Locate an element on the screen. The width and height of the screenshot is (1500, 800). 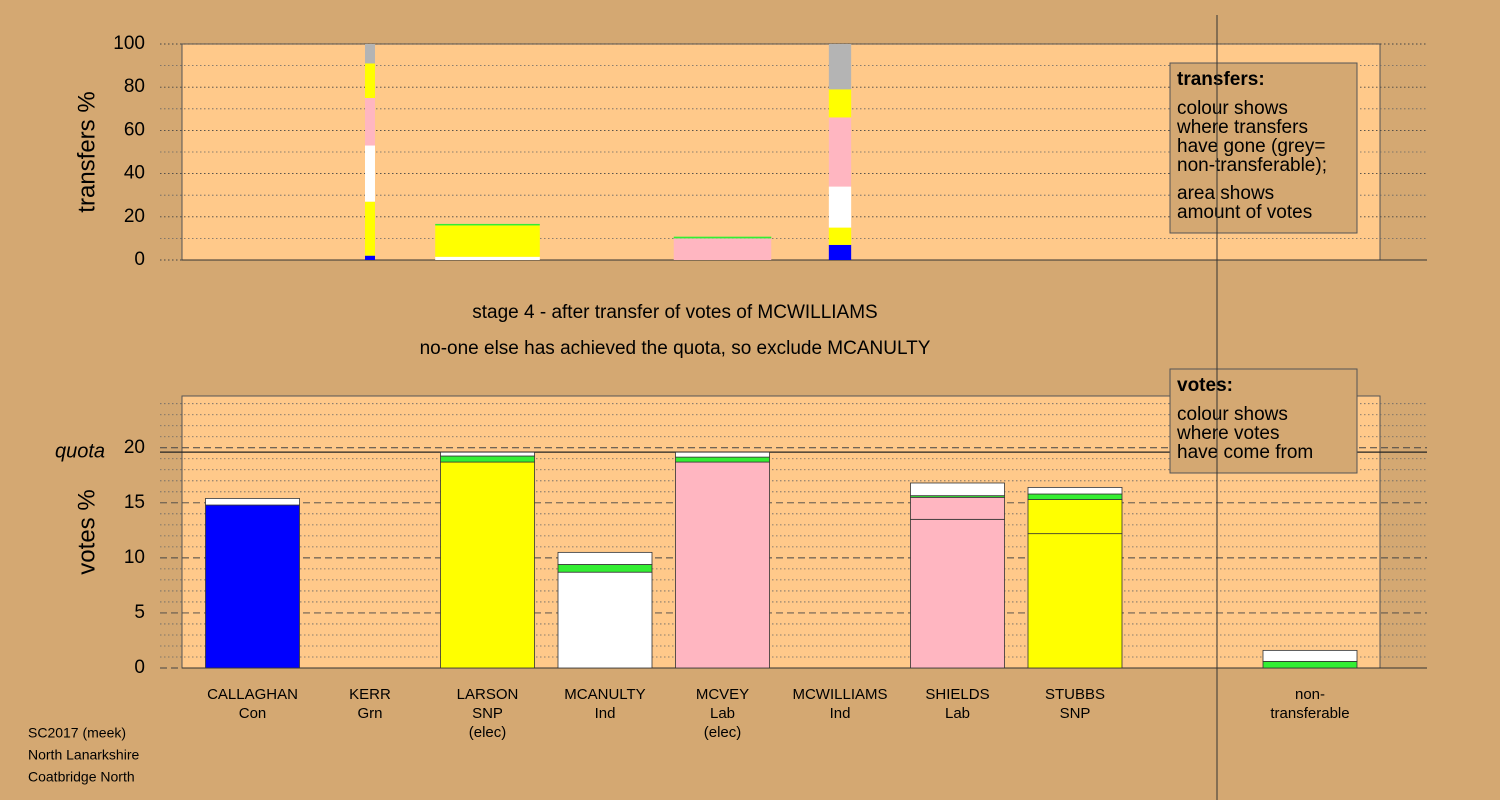
x-tick-label: MCANULTY is located at coordinates (604, 694).